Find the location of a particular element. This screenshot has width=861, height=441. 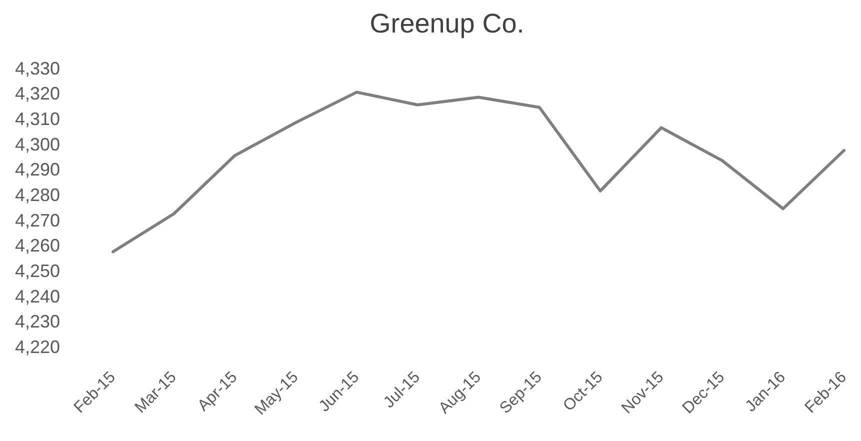

y-tick-label: 4,250 is located at coordinates (37, 270).